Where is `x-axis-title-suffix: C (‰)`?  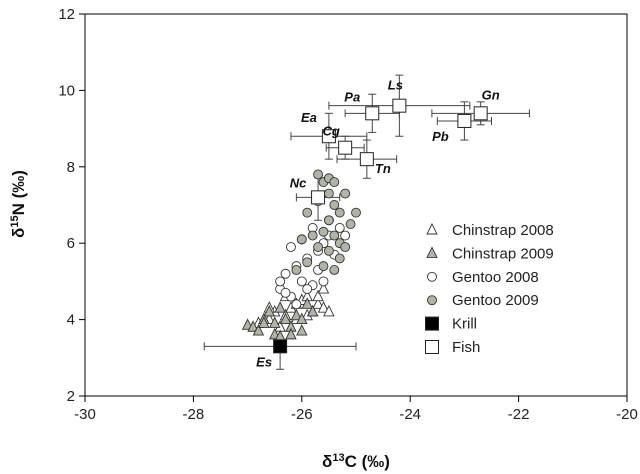
x-axis-title-suffix: C (‰) is located at coordinates (367, 461).